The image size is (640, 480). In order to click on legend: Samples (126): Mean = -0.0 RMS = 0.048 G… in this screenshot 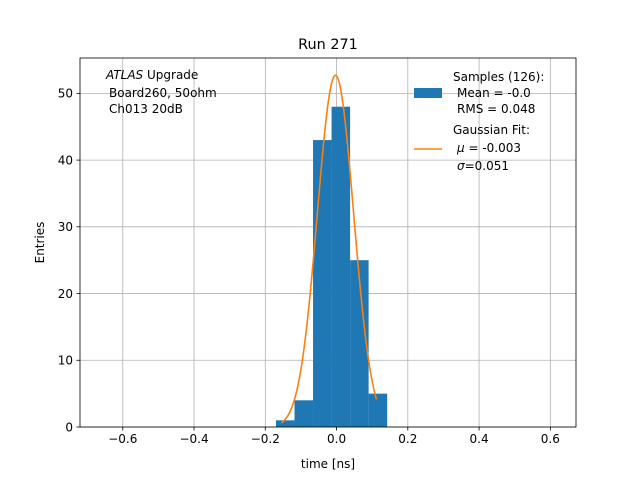, I will do `click(479, 121)`.